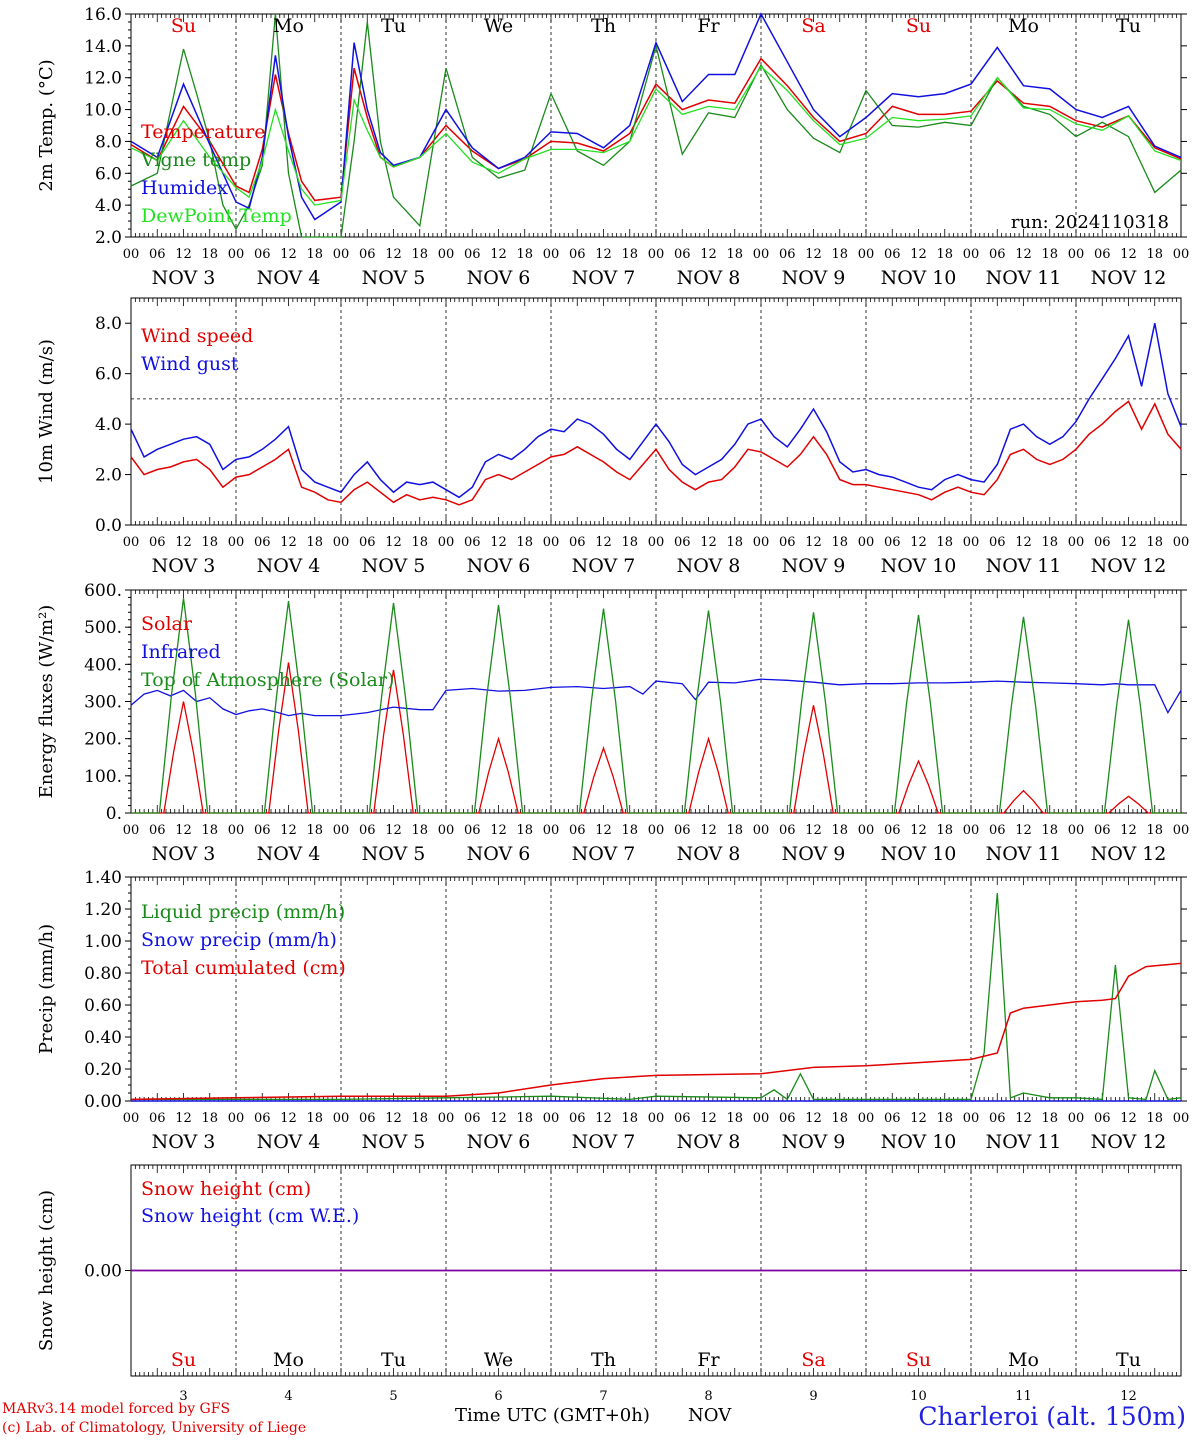 The image size is (1194, 1440). What do you see at coordinates (288, 1360) in the screenshot?
I see `weekday-label-bottom-1: Mo` at bounding box center [288, 1360].